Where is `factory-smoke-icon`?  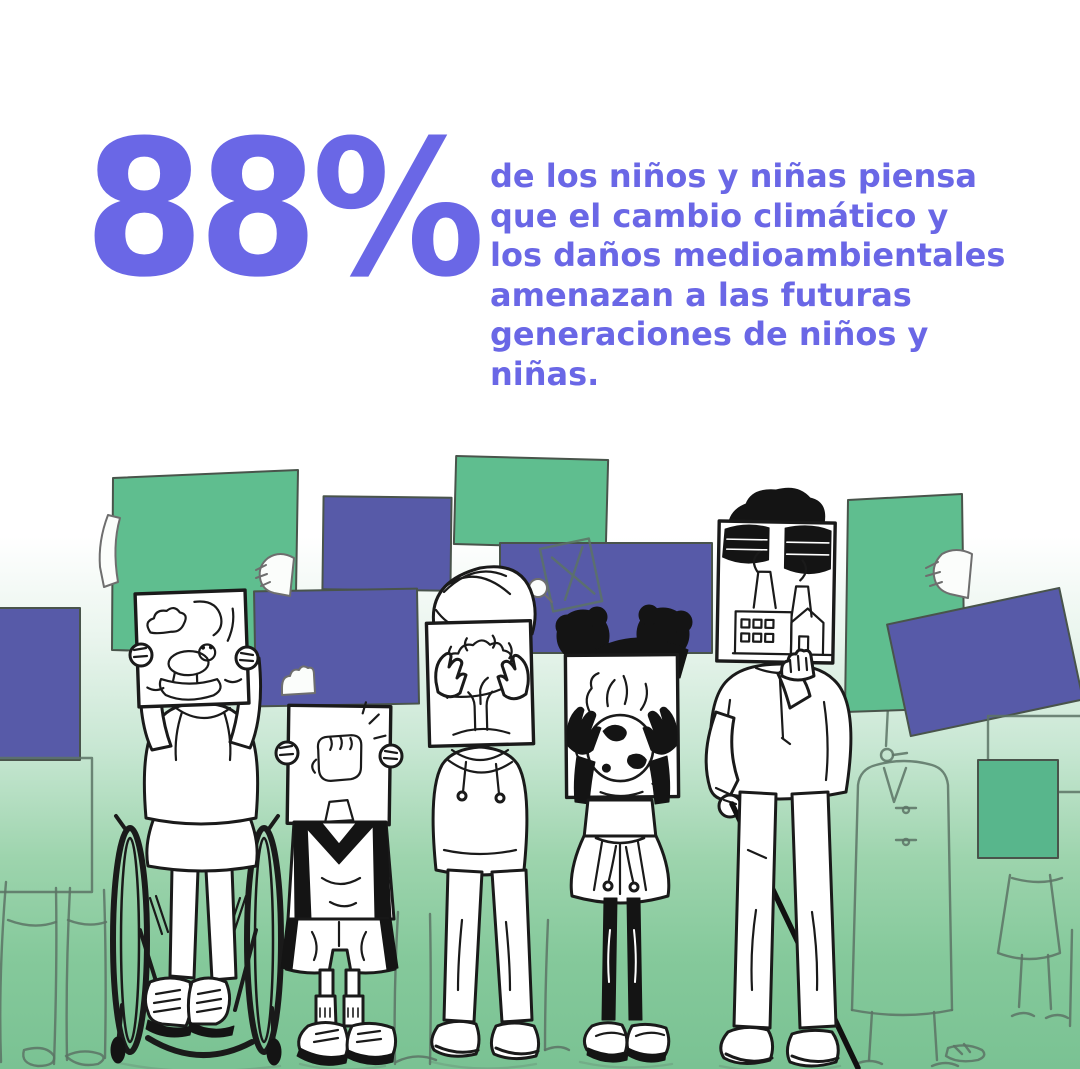
factory-smoke-icon is located at coordinates (777, 590).